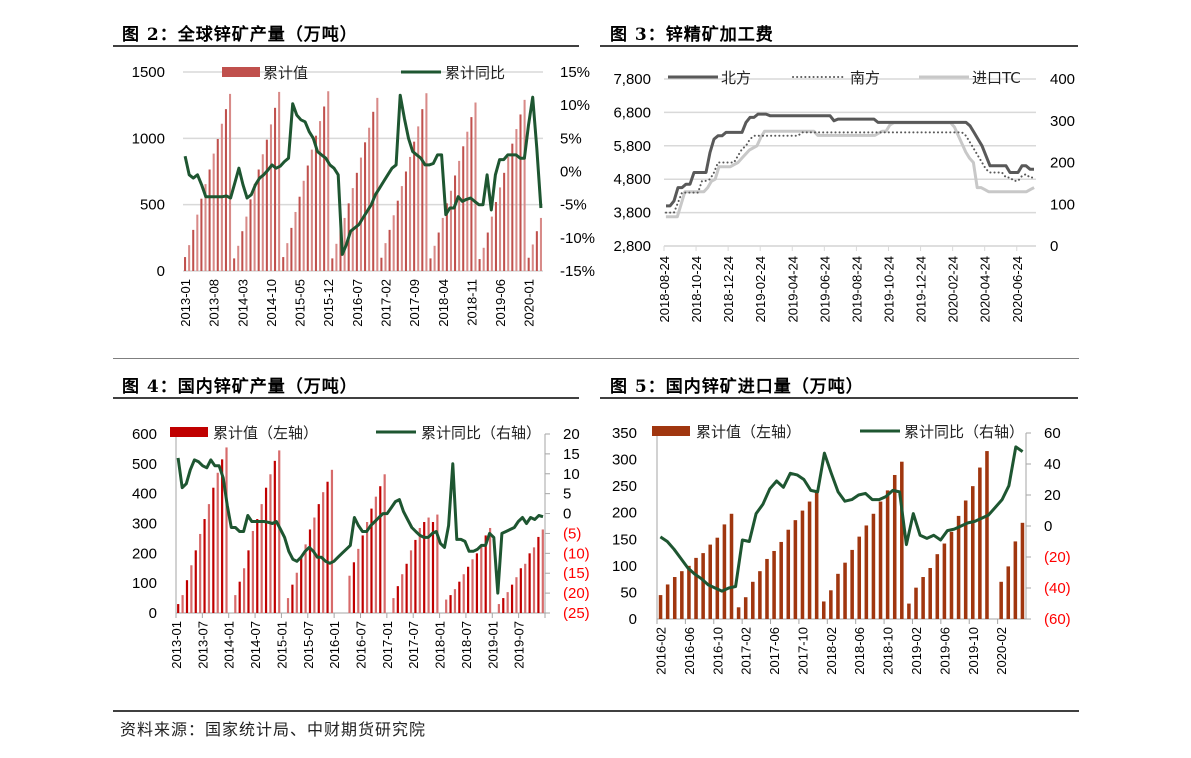  Describe the element at coordinates (624, 433) in the screenshot. I see `y-left-tick-label: 350` at that location.